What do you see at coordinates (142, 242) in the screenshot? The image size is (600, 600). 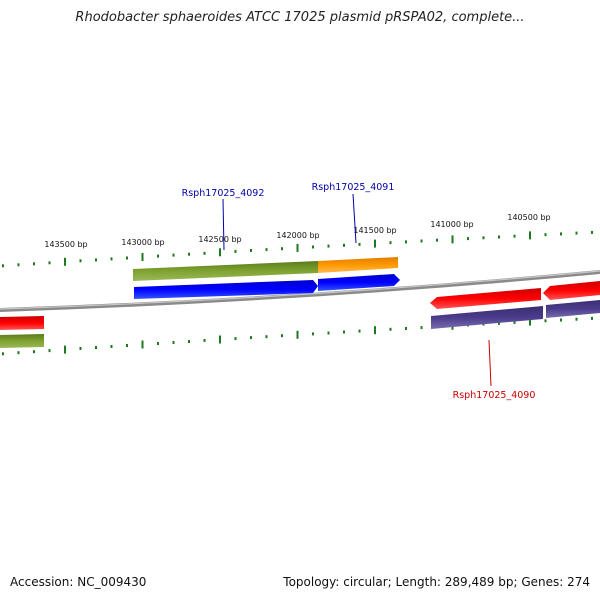 I see `tick-label-143000: 143000 bp` at bounding box center [142, 242].